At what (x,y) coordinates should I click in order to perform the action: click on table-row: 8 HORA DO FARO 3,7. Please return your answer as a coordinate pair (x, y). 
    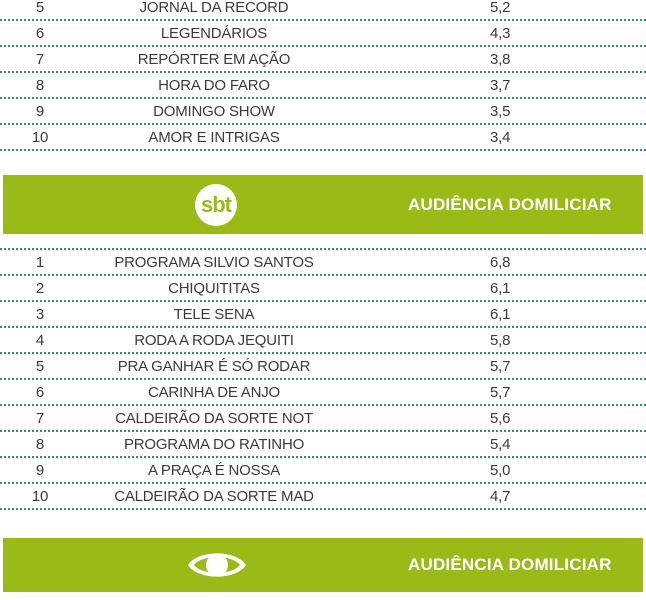
    Looking at the image, I should click on (323, 86).